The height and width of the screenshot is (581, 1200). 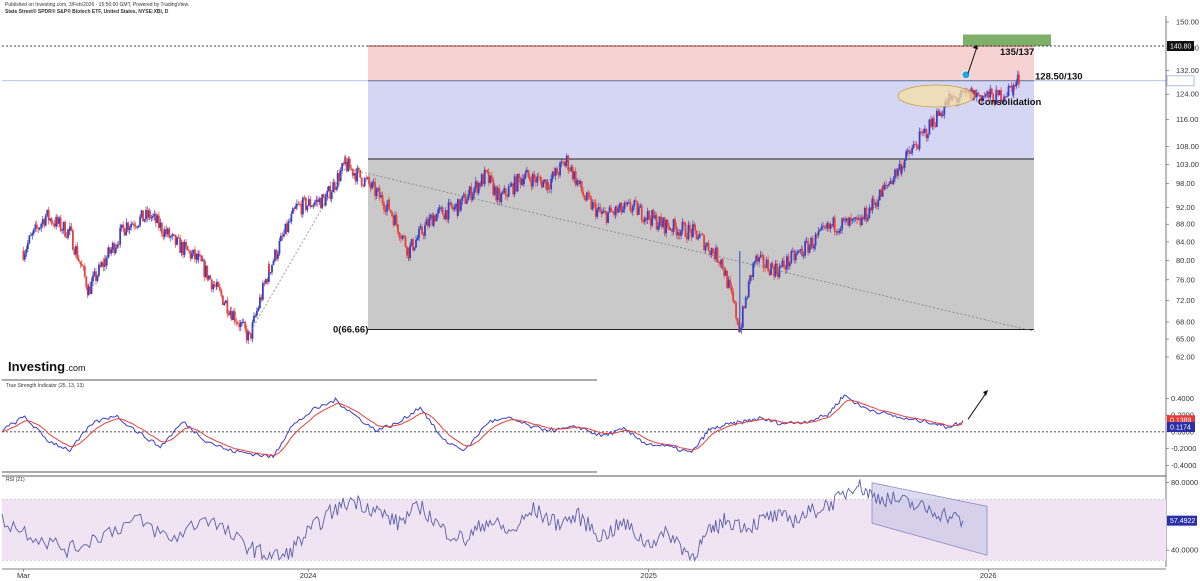 What do you see at coordinates (1185, 339) in the screenshot?
I see `price-tick-label: 65.00` at bounding box center [1185, 339].